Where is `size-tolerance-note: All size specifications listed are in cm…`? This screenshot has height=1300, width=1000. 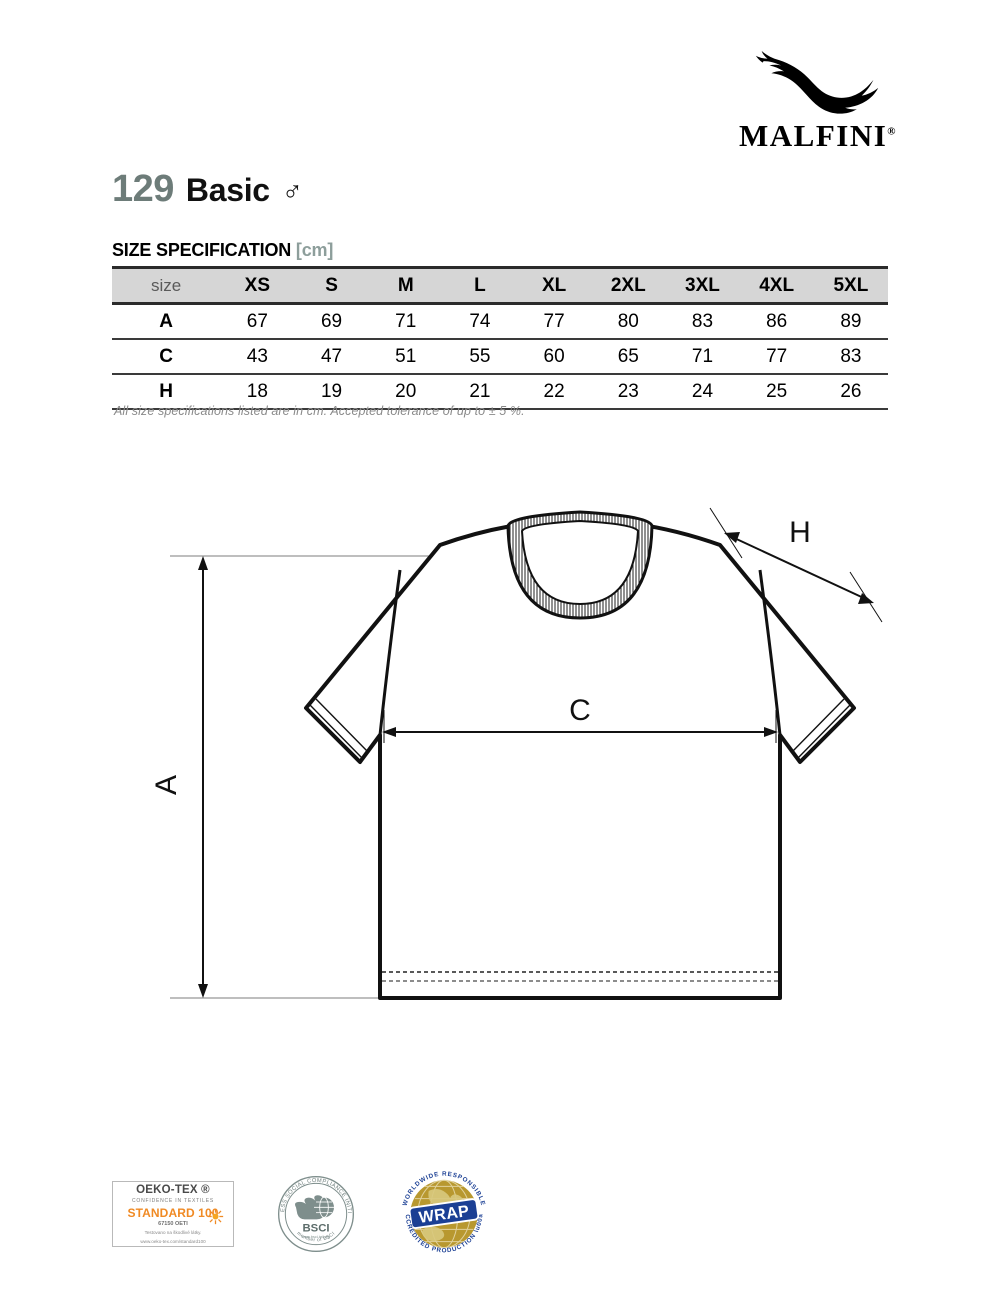 size-tolerance-note: All size specifications listed are in cm… is located at coordinates (319, 411).